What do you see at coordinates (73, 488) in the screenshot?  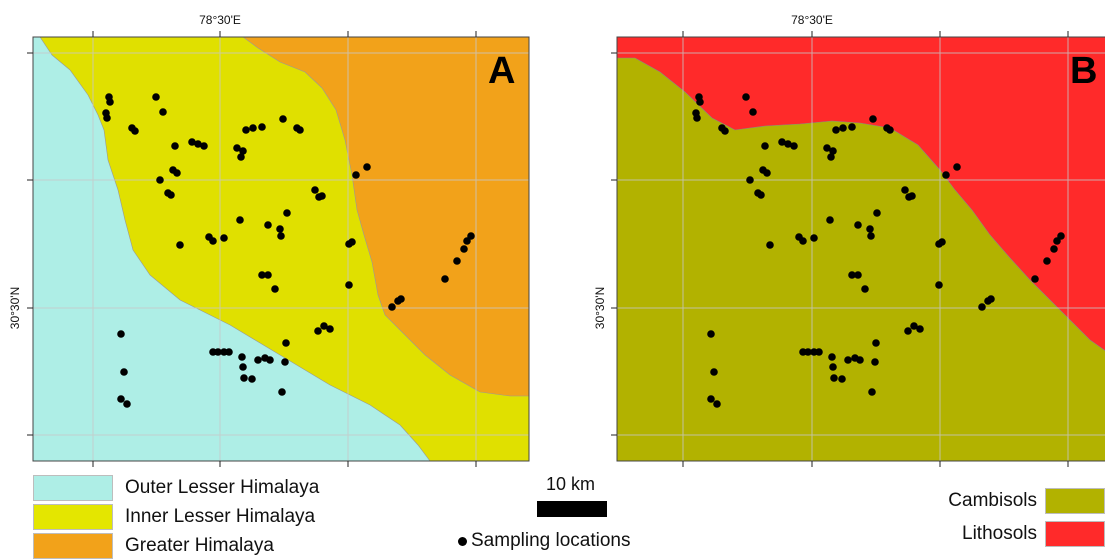 I see `outer-lesser-himalaya-swatch` at bounding box center [73, 488].